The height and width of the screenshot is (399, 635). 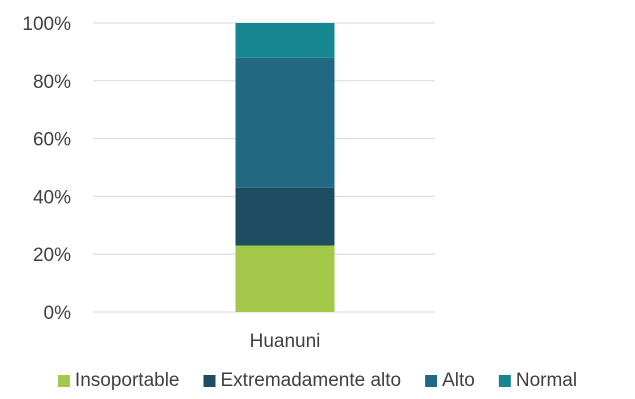 What do you see at coordinates (46, 169) in the screenshot?
I see `y-axis-ticks: 0% 20% 40% 60% 80% 100%` at bounding box center [46, 169].